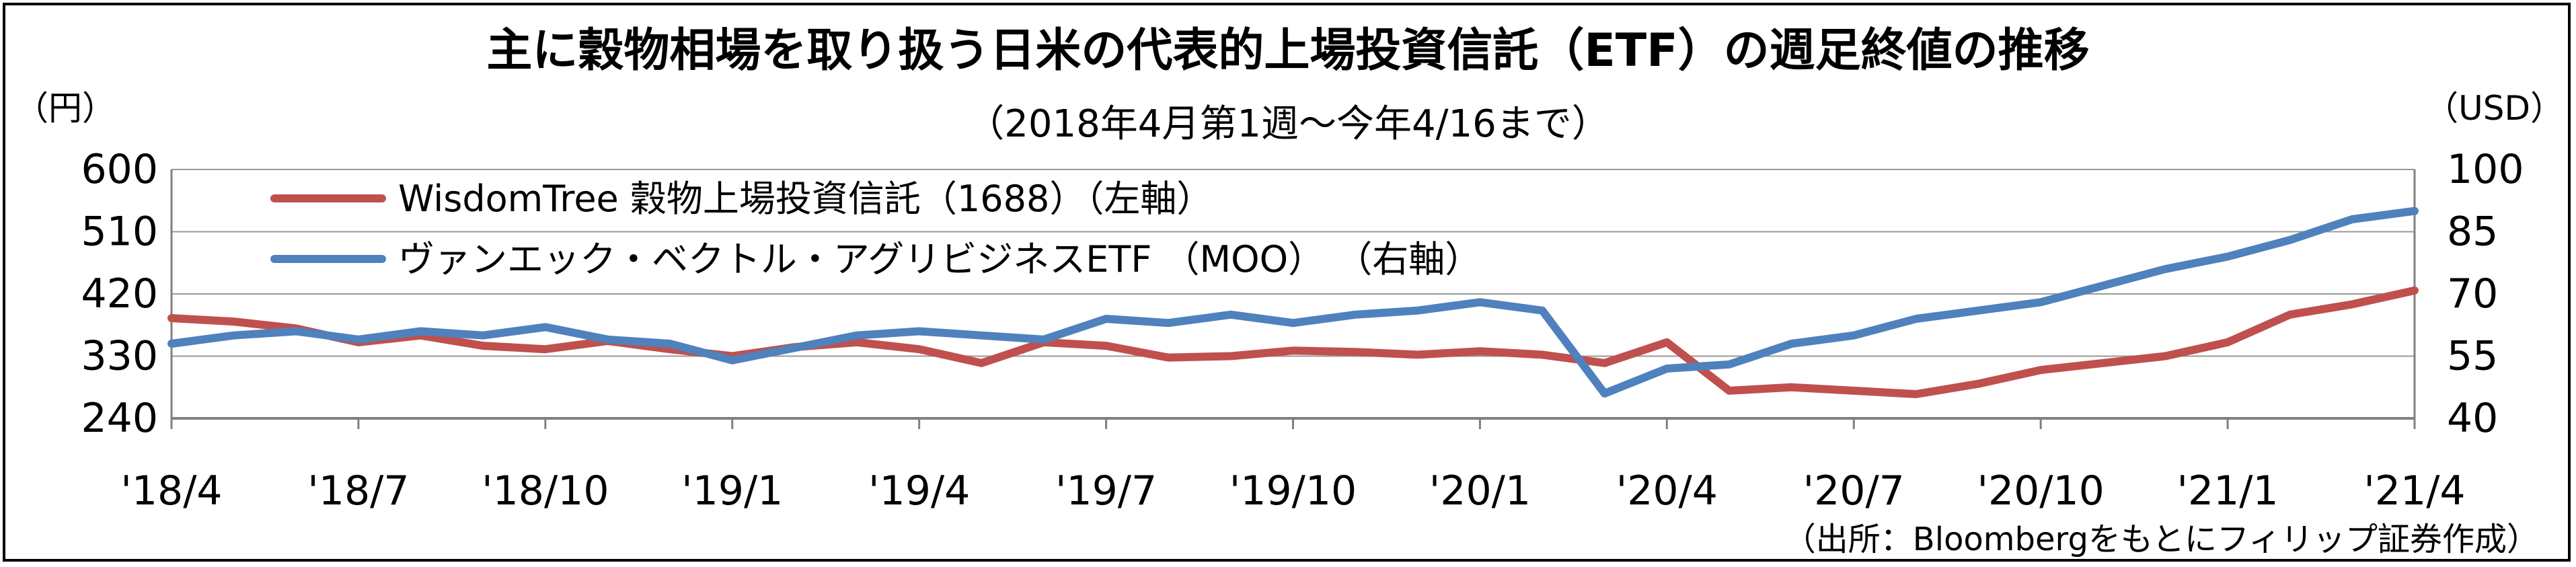 The height and width of the screenshot is (567, 2576). I want to click on left-tick-label: 600, so click(119, 169).